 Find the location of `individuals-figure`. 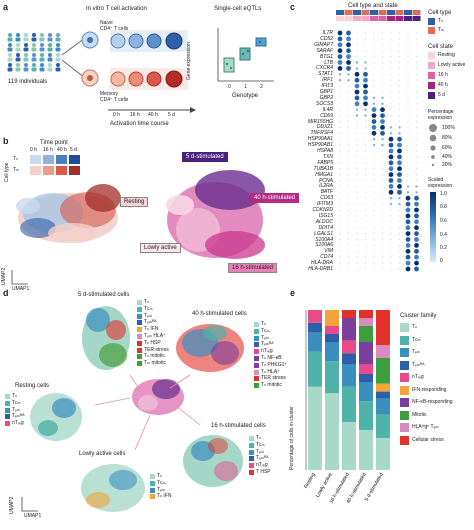

individuals-figure is located at coordinates (34, 52).